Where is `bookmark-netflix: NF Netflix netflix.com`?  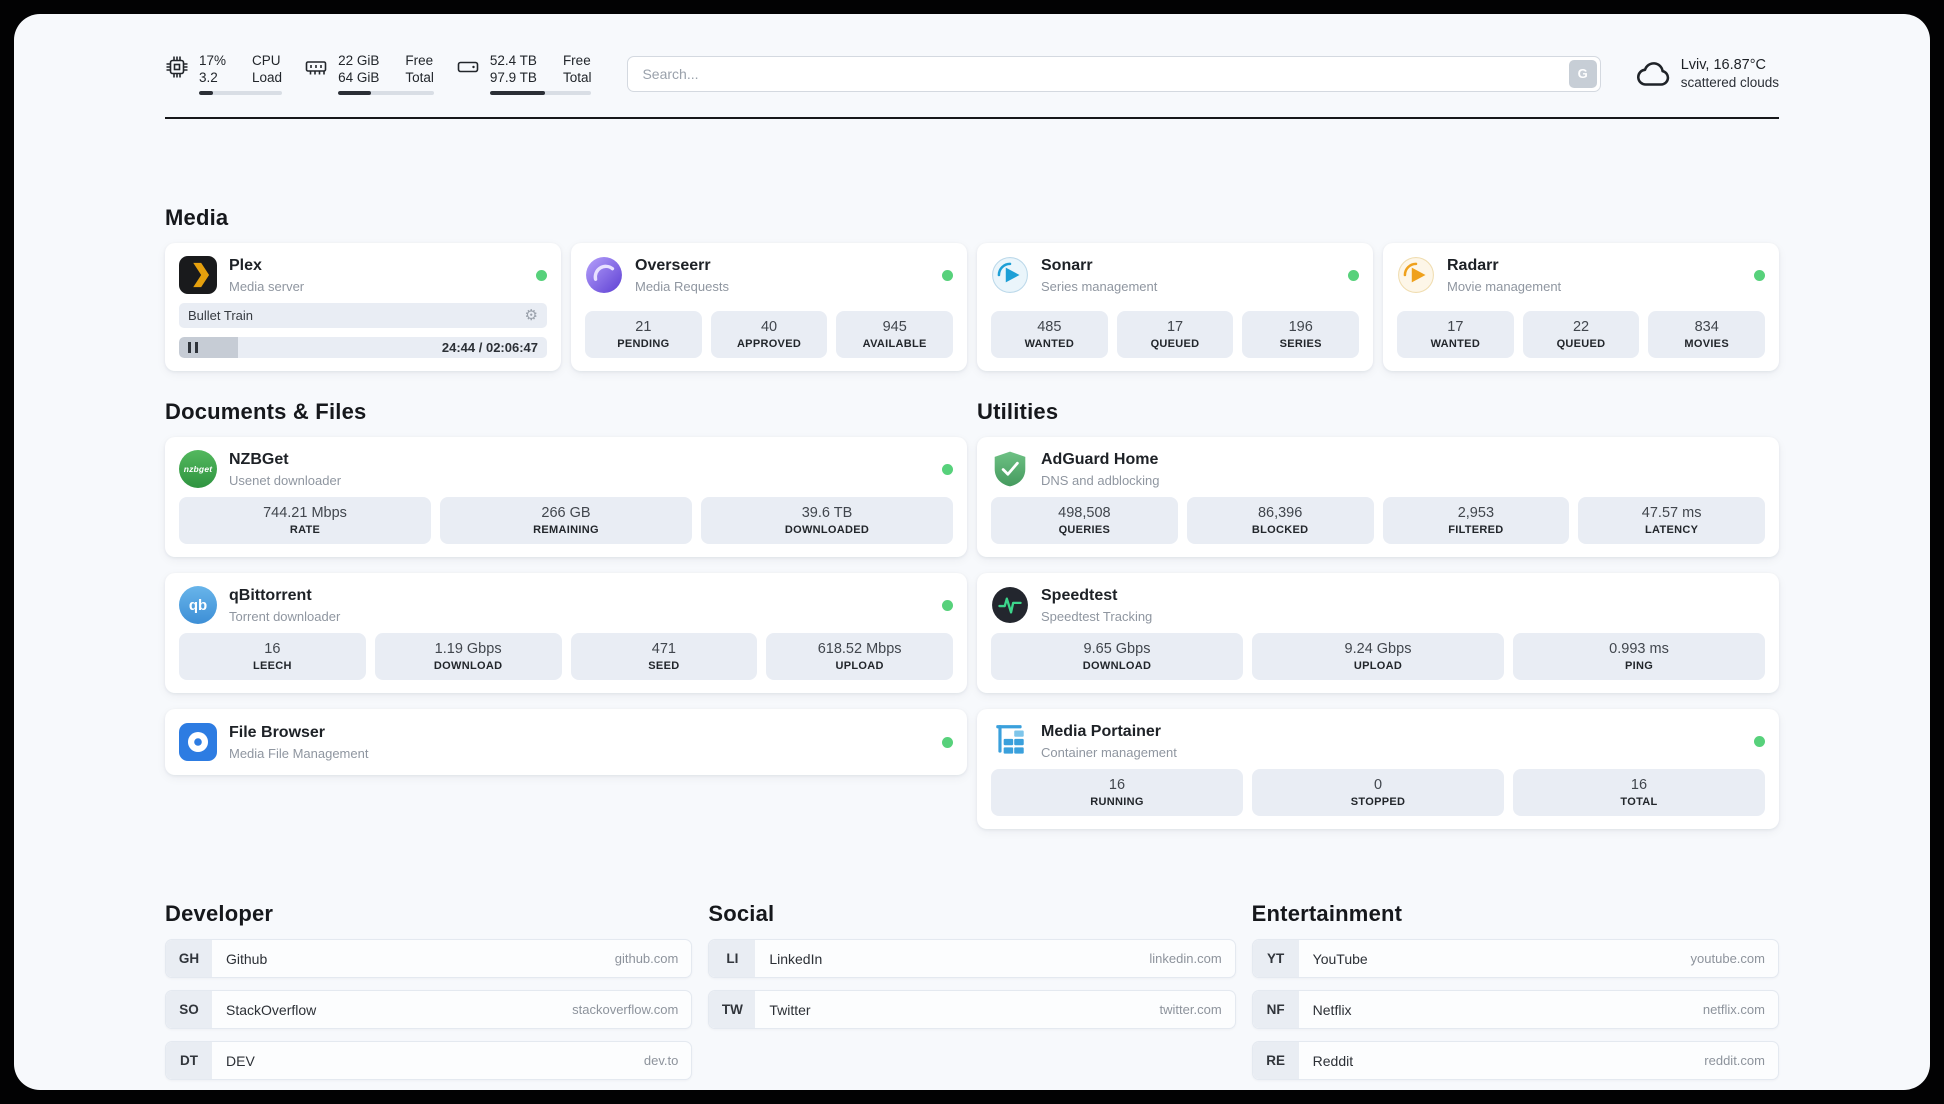 bookmark-netflix: NF Netflix netflix.com is located at coordinates (1515, 1009).